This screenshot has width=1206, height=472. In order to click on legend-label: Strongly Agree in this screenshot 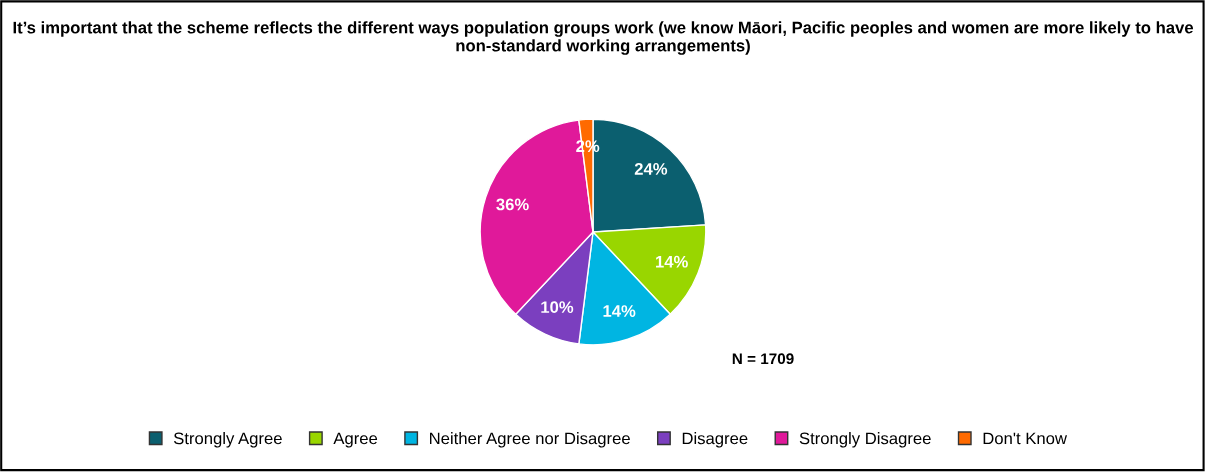, I will do `click(227, 440)`.